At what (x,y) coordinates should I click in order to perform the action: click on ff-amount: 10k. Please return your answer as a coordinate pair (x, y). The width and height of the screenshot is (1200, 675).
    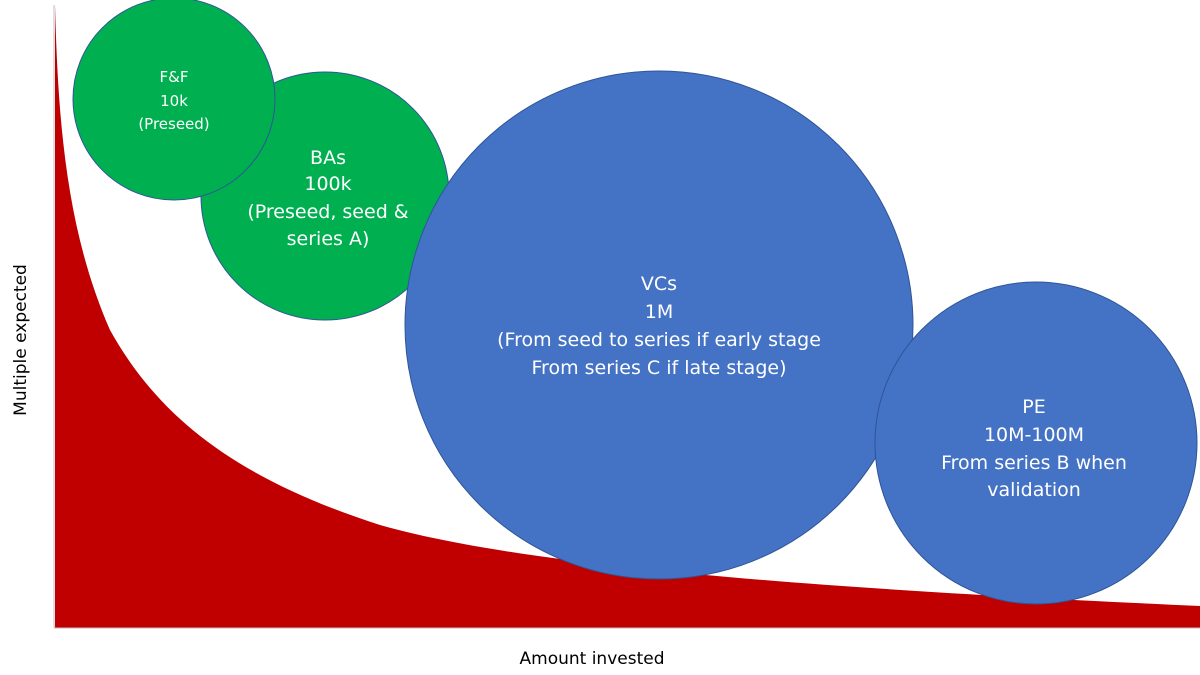
    Looking at the image, I should click on (174, 101).